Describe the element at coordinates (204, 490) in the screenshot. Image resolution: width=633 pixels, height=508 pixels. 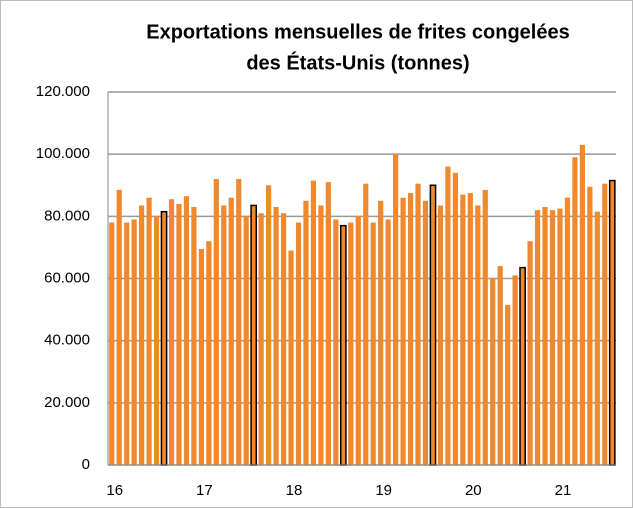
I see `x-tick-label: 17` at that location.